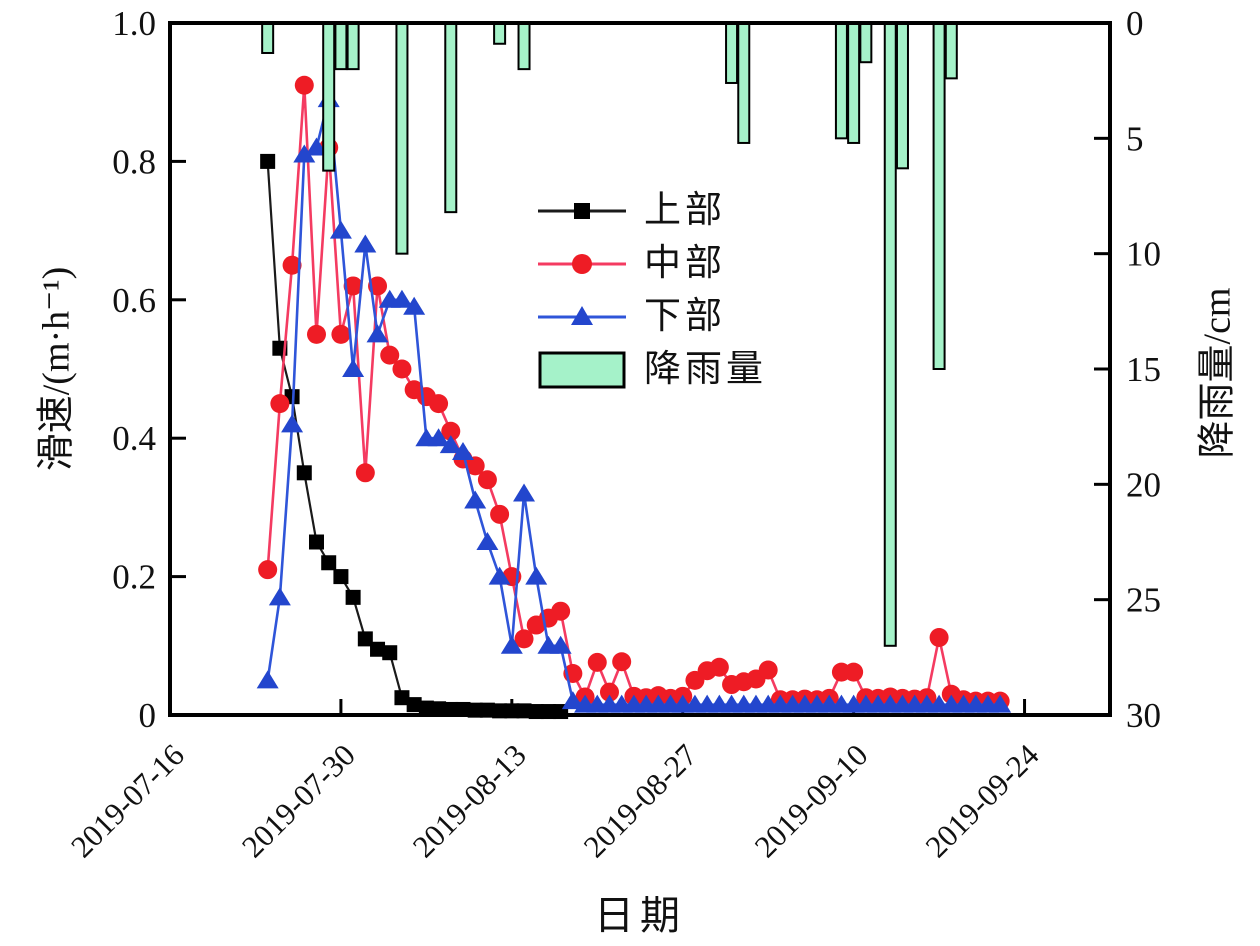 This screenshot has width=1260, height=946. What do you see at coordinates (1143, 254) in the screenshot?
I see `y-right-tick-label: 10` at bounding box center [1143, 254].